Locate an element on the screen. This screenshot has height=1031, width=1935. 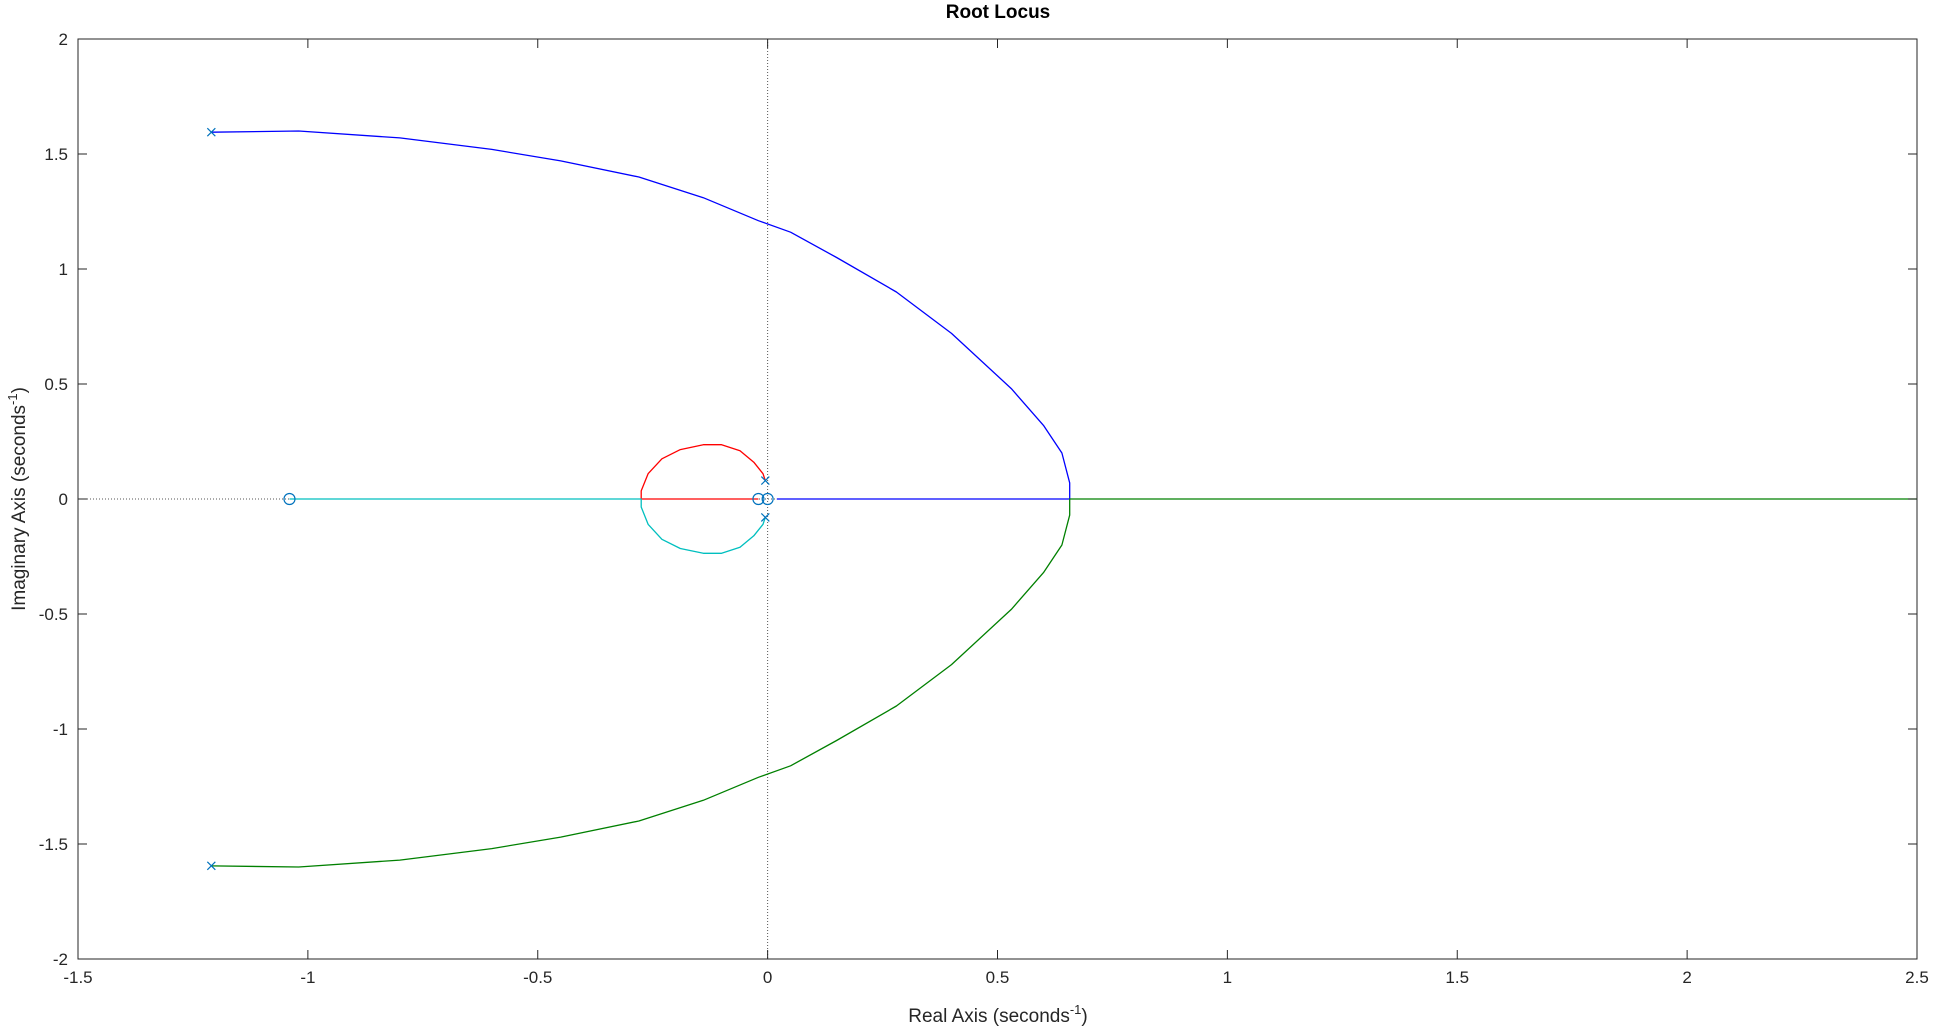
locus-branch-red is located at coordinates (703, 472).